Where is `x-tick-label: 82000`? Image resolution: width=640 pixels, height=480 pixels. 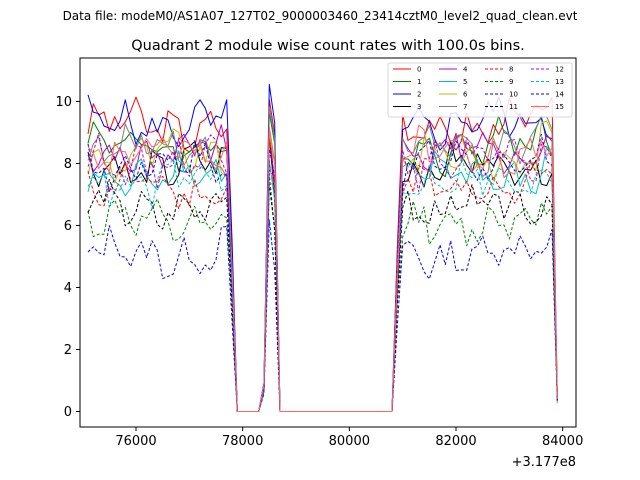 x-tick-label: 82000 is located at coordinates (455, 441).